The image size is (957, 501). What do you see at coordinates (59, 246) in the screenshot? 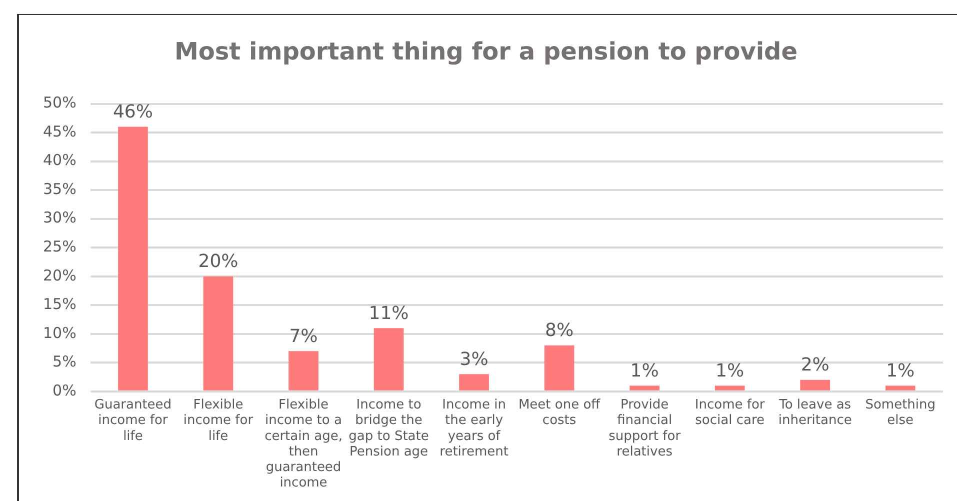
I see `y-tick-label: 25%` at bounding box center [59, 246].